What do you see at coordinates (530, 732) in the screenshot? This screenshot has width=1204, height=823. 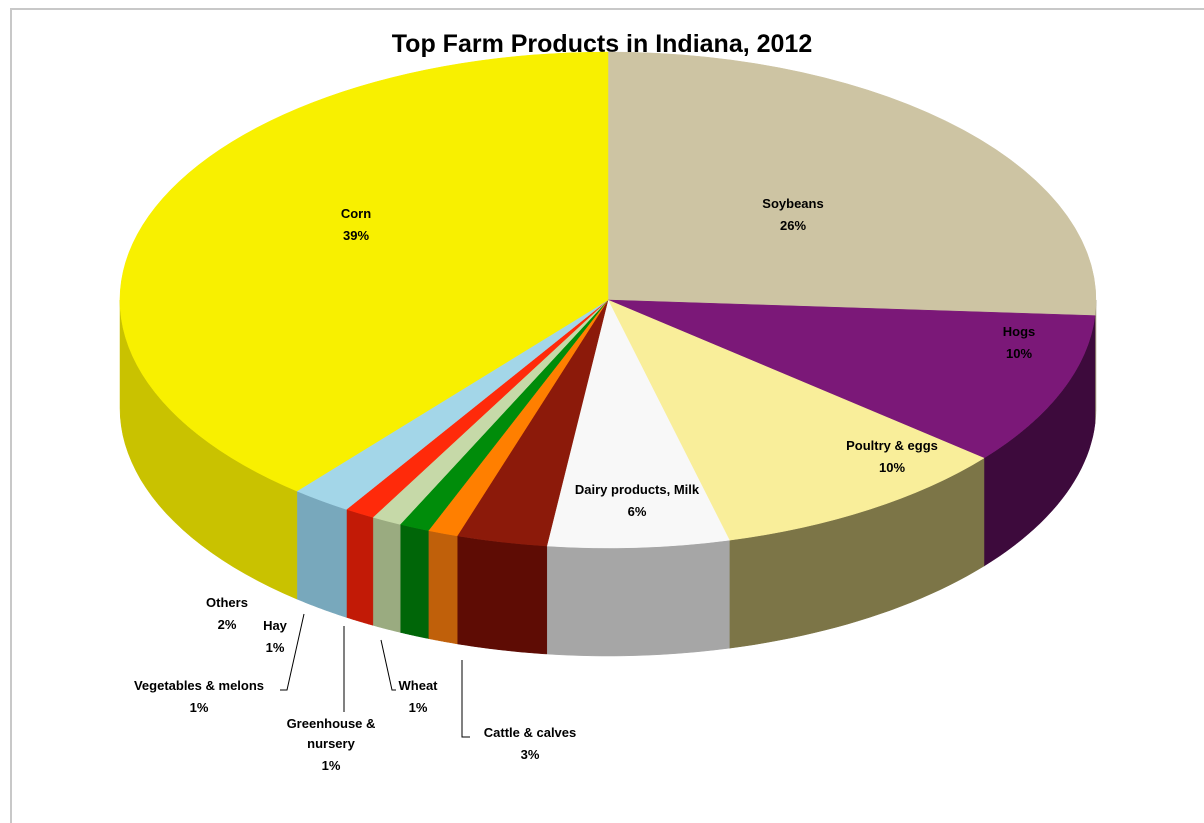 I see `slice-label-cattle-and-calves: Cattle & calves` at bounding box center [530, 732].